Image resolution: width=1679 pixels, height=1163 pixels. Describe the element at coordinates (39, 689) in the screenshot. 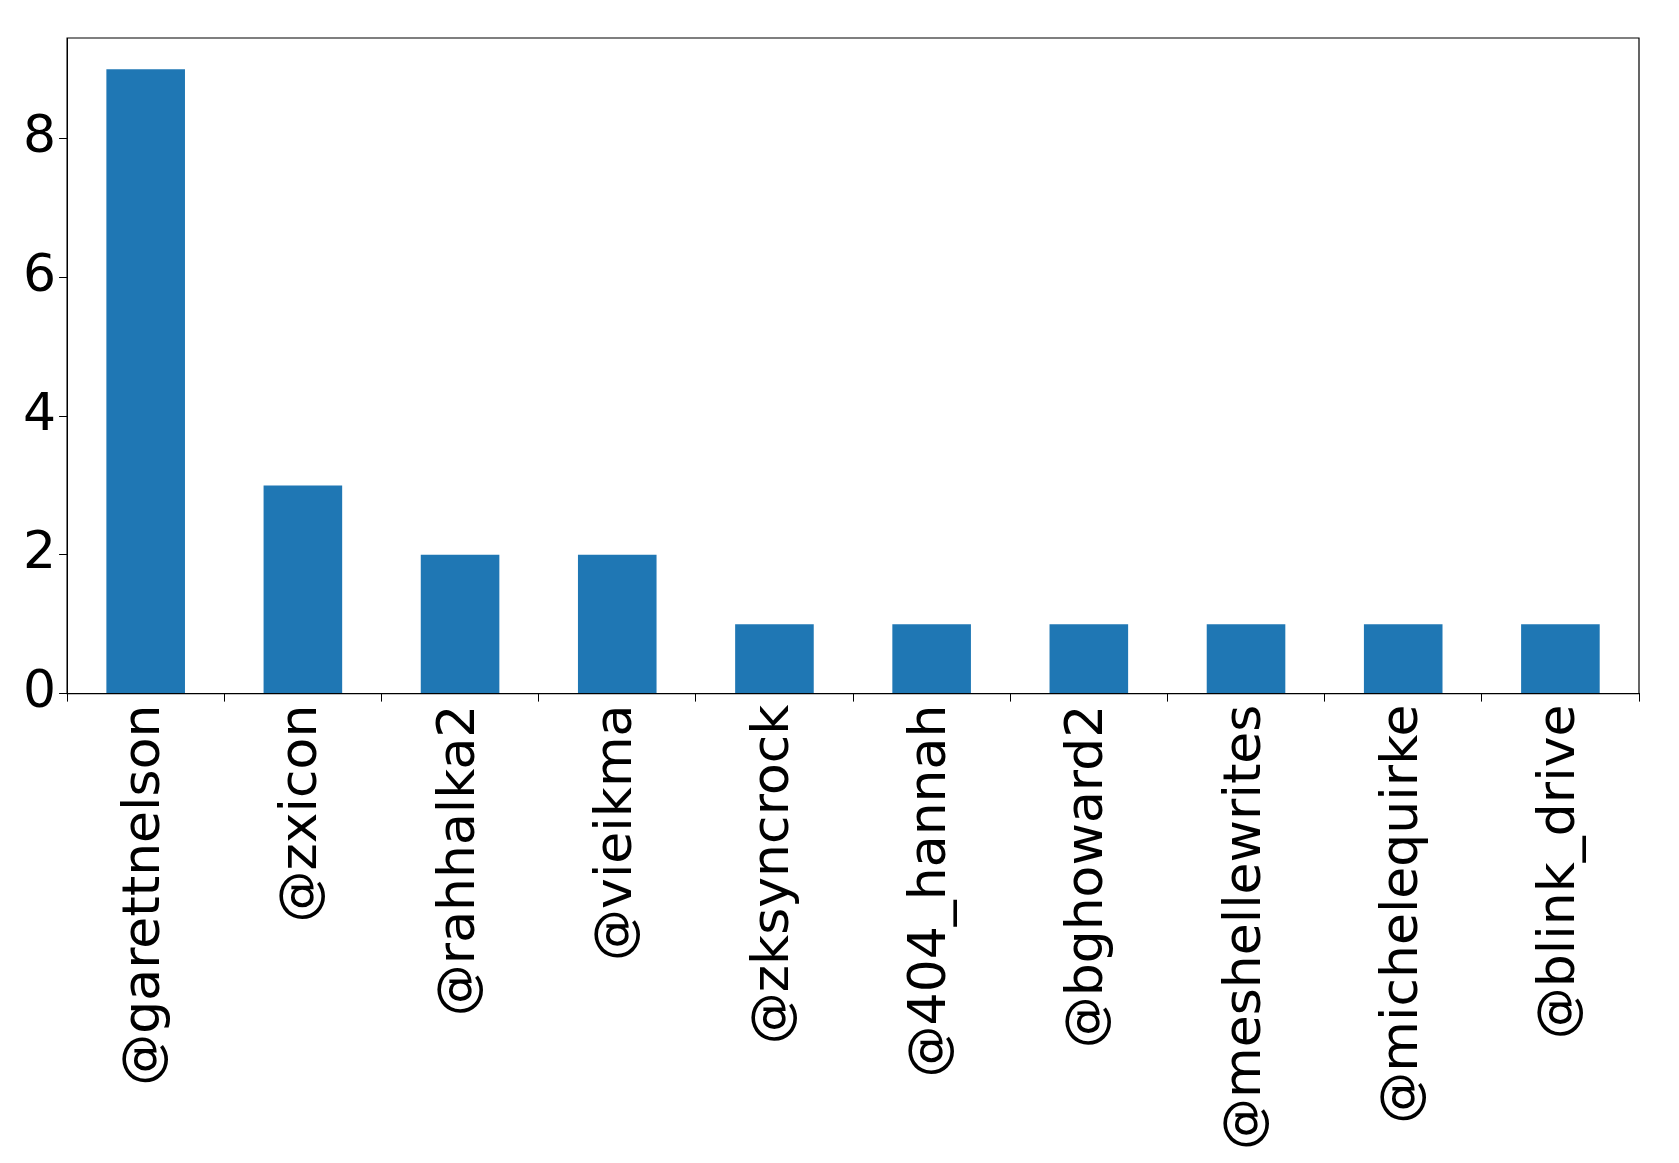

I see `y-tick-label: 0` at that location.